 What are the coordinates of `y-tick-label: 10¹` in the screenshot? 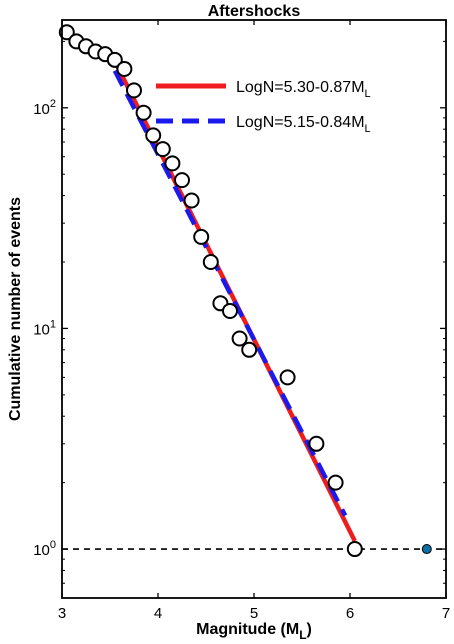 It's located at (44, 328).